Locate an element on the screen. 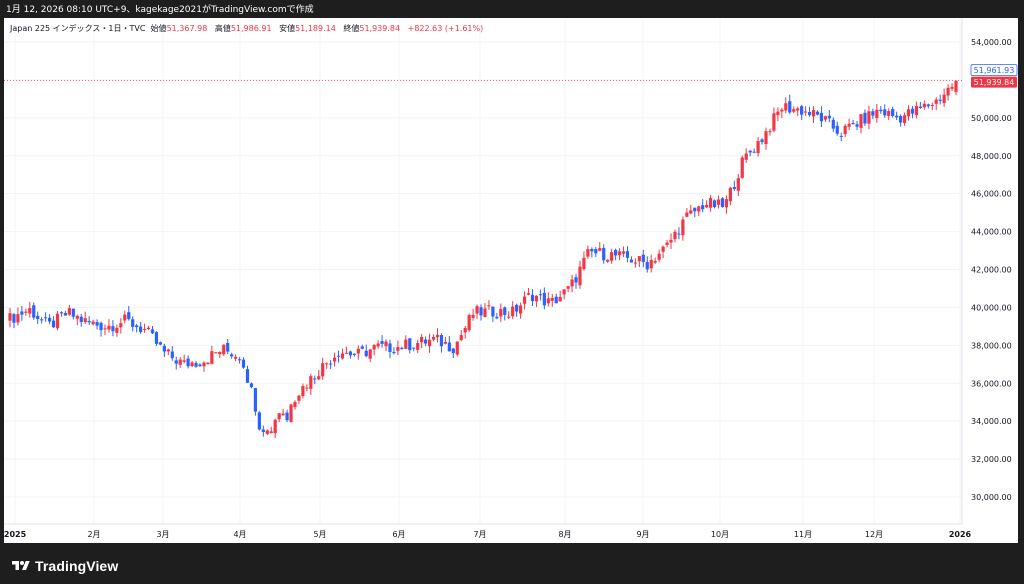  x-tick-label: 11月 is located at coordinates (803, 534).